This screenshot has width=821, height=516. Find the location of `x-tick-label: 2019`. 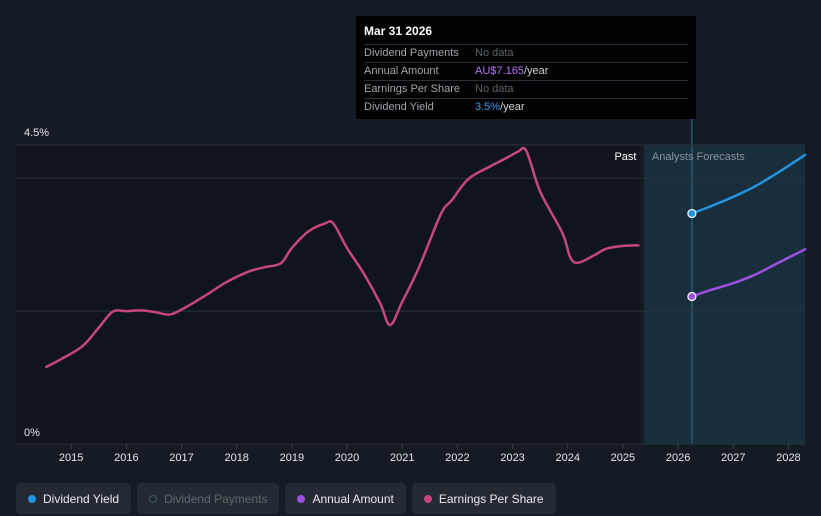

x-tick-label: 2019 is located at coordinates (292, 458).